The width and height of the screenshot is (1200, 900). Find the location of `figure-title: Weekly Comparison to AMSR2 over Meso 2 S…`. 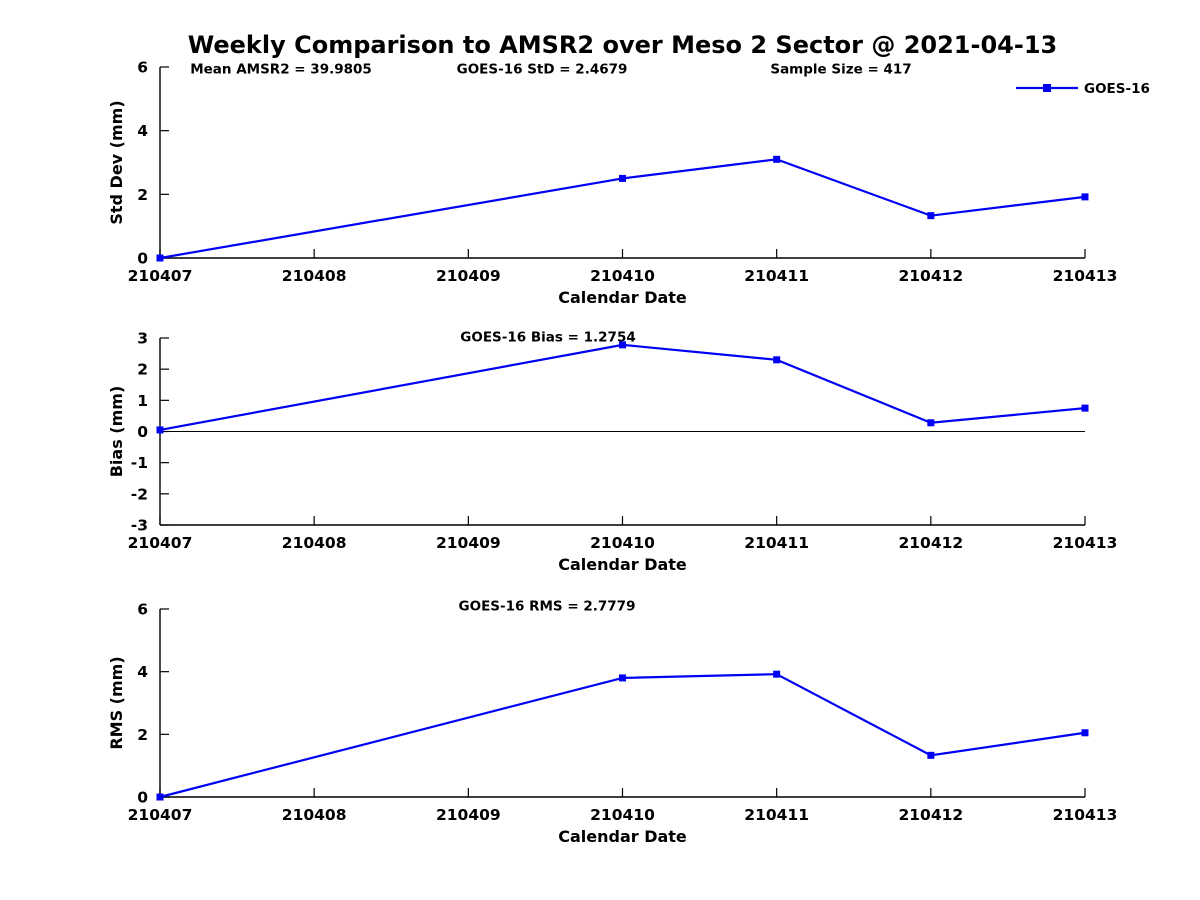

figure-title: Weekly Comparison to AMSR2 over Meso 2 S… is located at coordinates (622, 45).